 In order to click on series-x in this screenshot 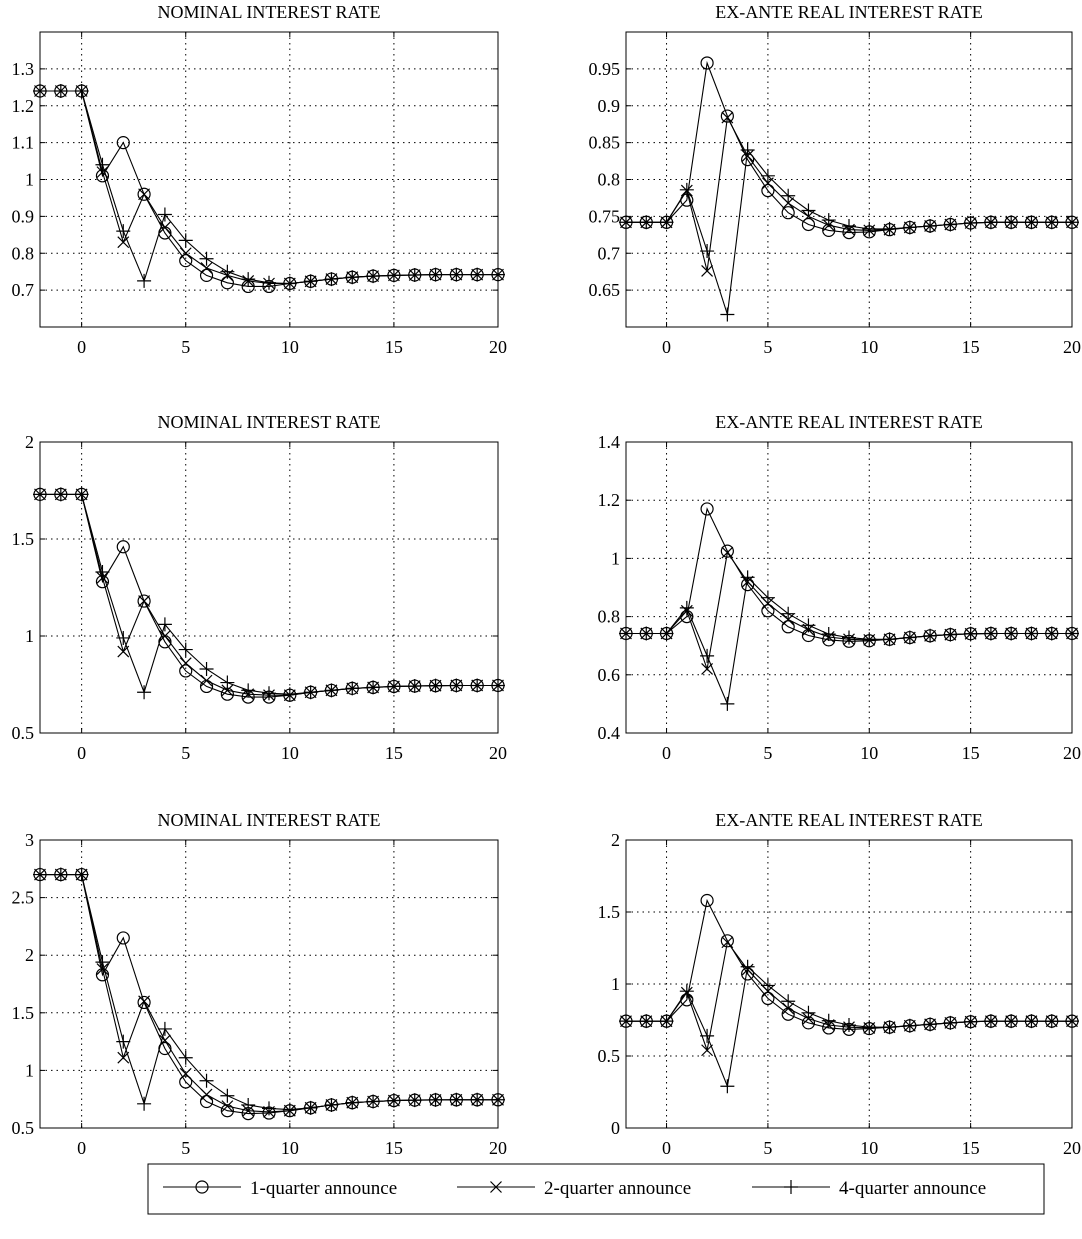, I will do `click(269, 993)`.